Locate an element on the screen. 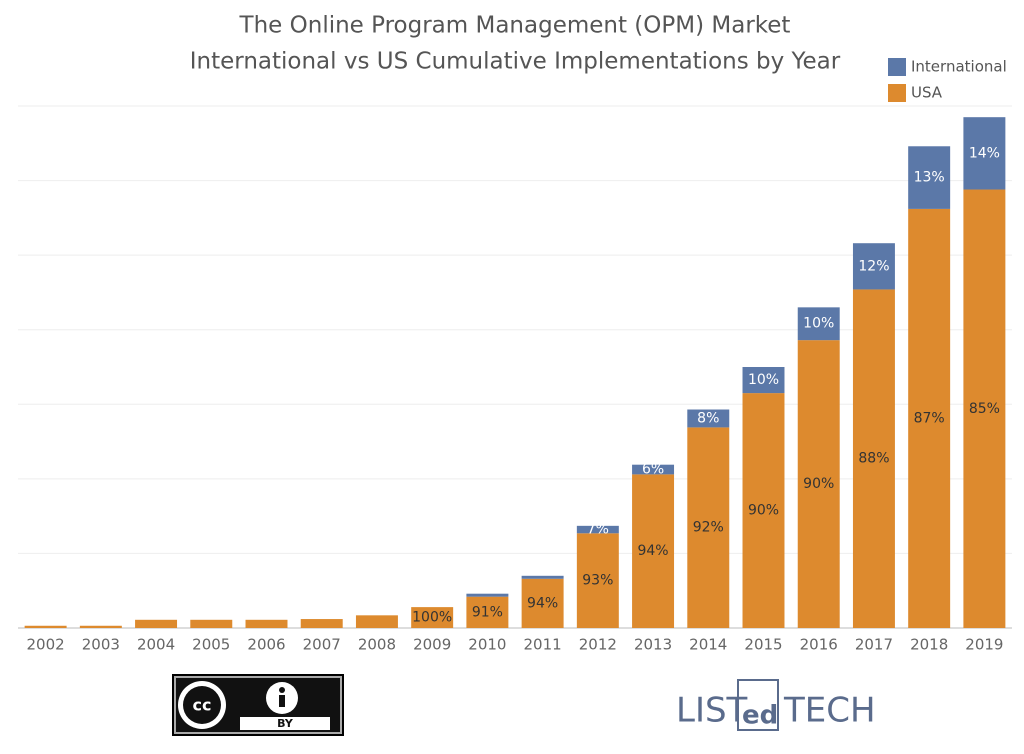  data-label: 12% is located at coordinates (873, 266).